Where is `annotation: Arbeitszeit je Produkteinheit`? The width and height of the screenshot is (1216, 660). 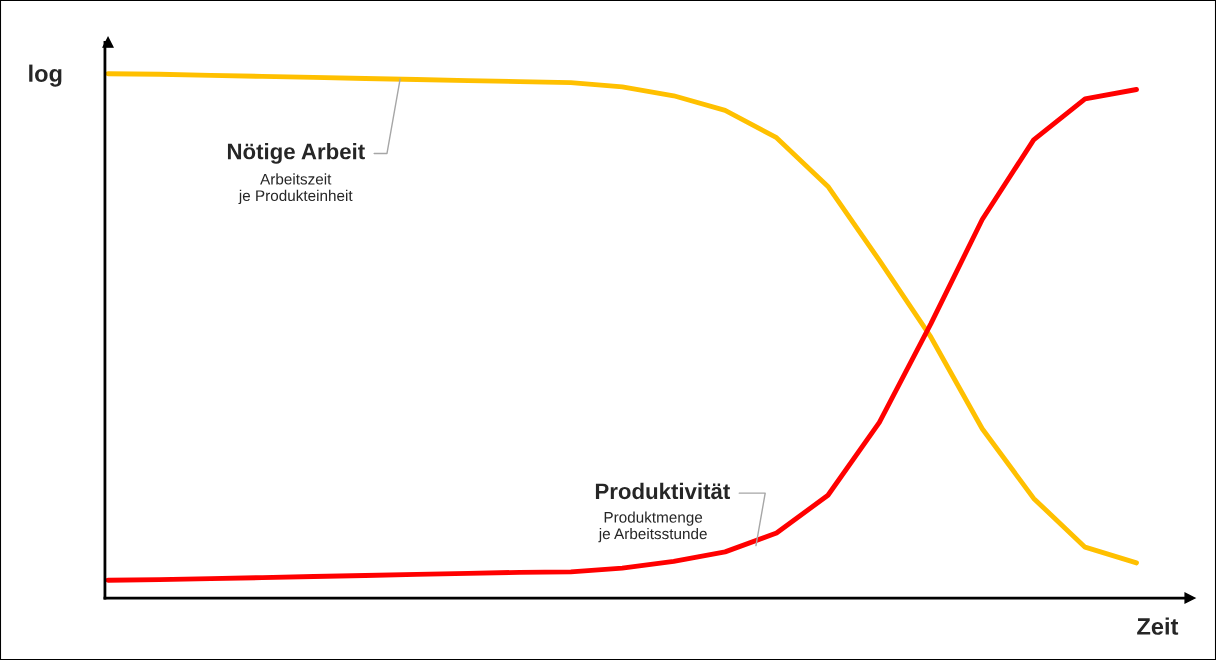
annotation: Arbeitszeit je Produkteinheit is located at coordinates (295, 189).